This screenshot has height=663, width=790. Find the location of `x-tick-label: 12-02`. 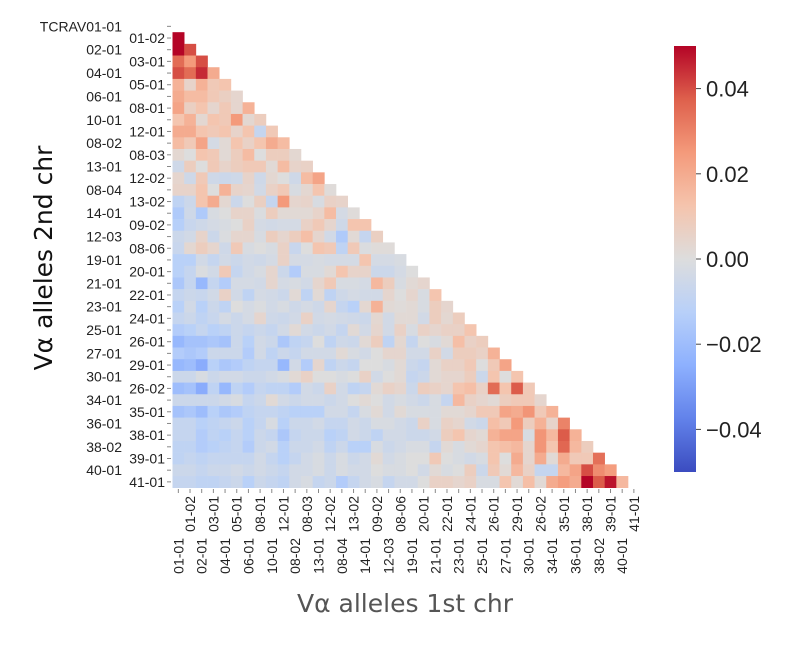

x-tick-label: 12-02 is located at coordinates (330, 514).